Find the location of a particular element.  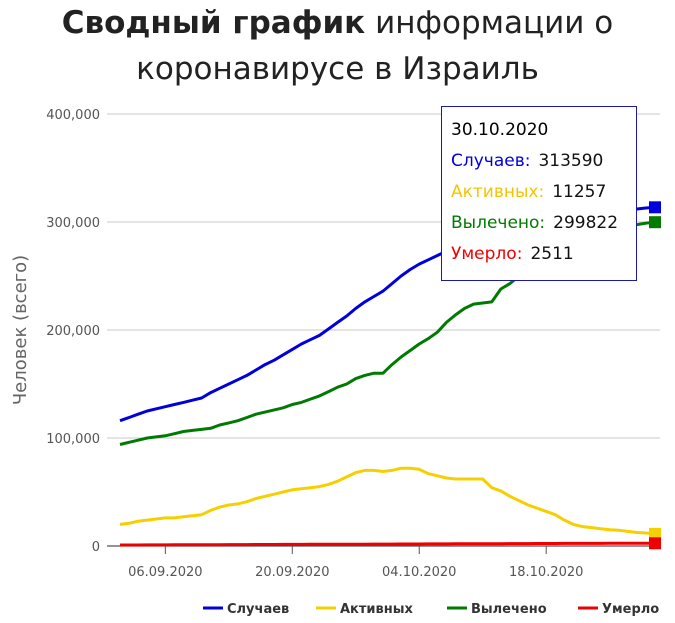

tooltip-label-cases: Случаев: is located at coordinates (491, 161).